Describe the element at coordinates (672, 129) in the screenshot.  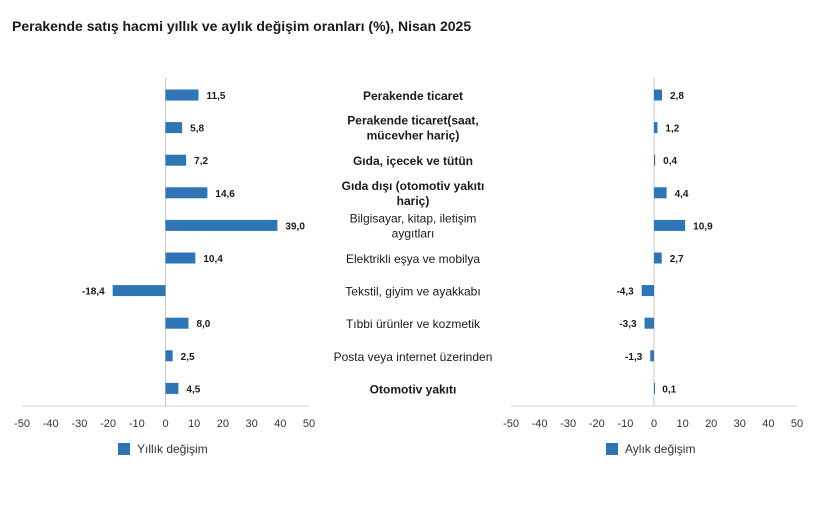
I see `data-label: 1,2` at that location.